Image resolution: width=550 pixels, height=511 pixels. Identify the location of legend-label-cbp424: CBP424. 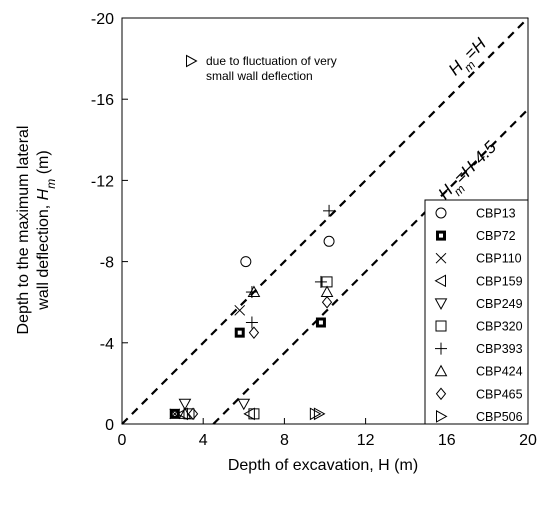
(499, 372).